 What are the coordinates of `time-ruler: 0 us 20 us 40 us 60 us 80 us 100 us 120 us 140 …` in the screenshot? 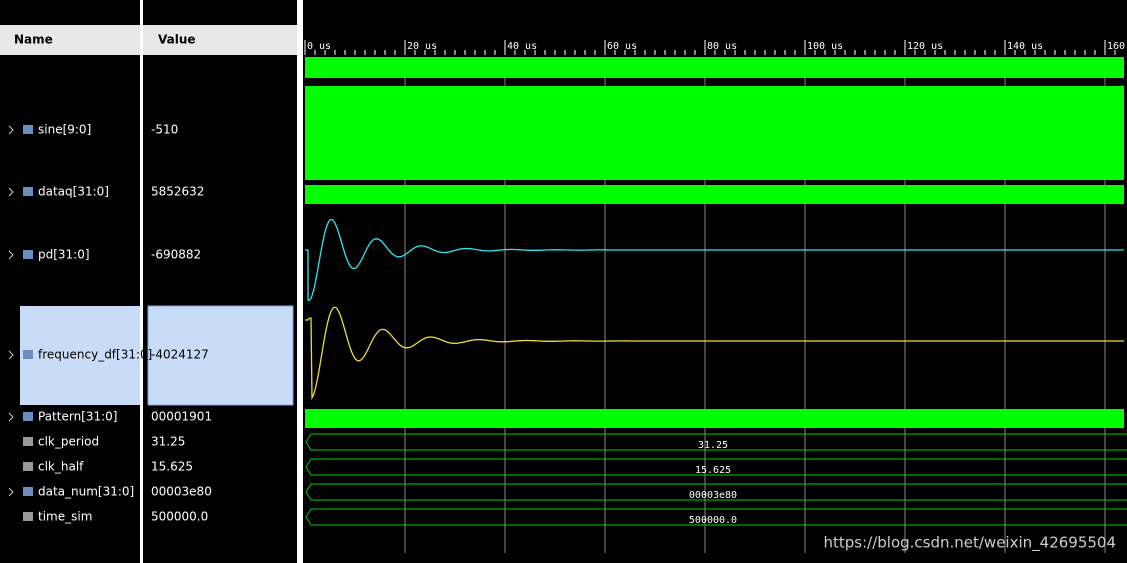 It's located at (714, 47).